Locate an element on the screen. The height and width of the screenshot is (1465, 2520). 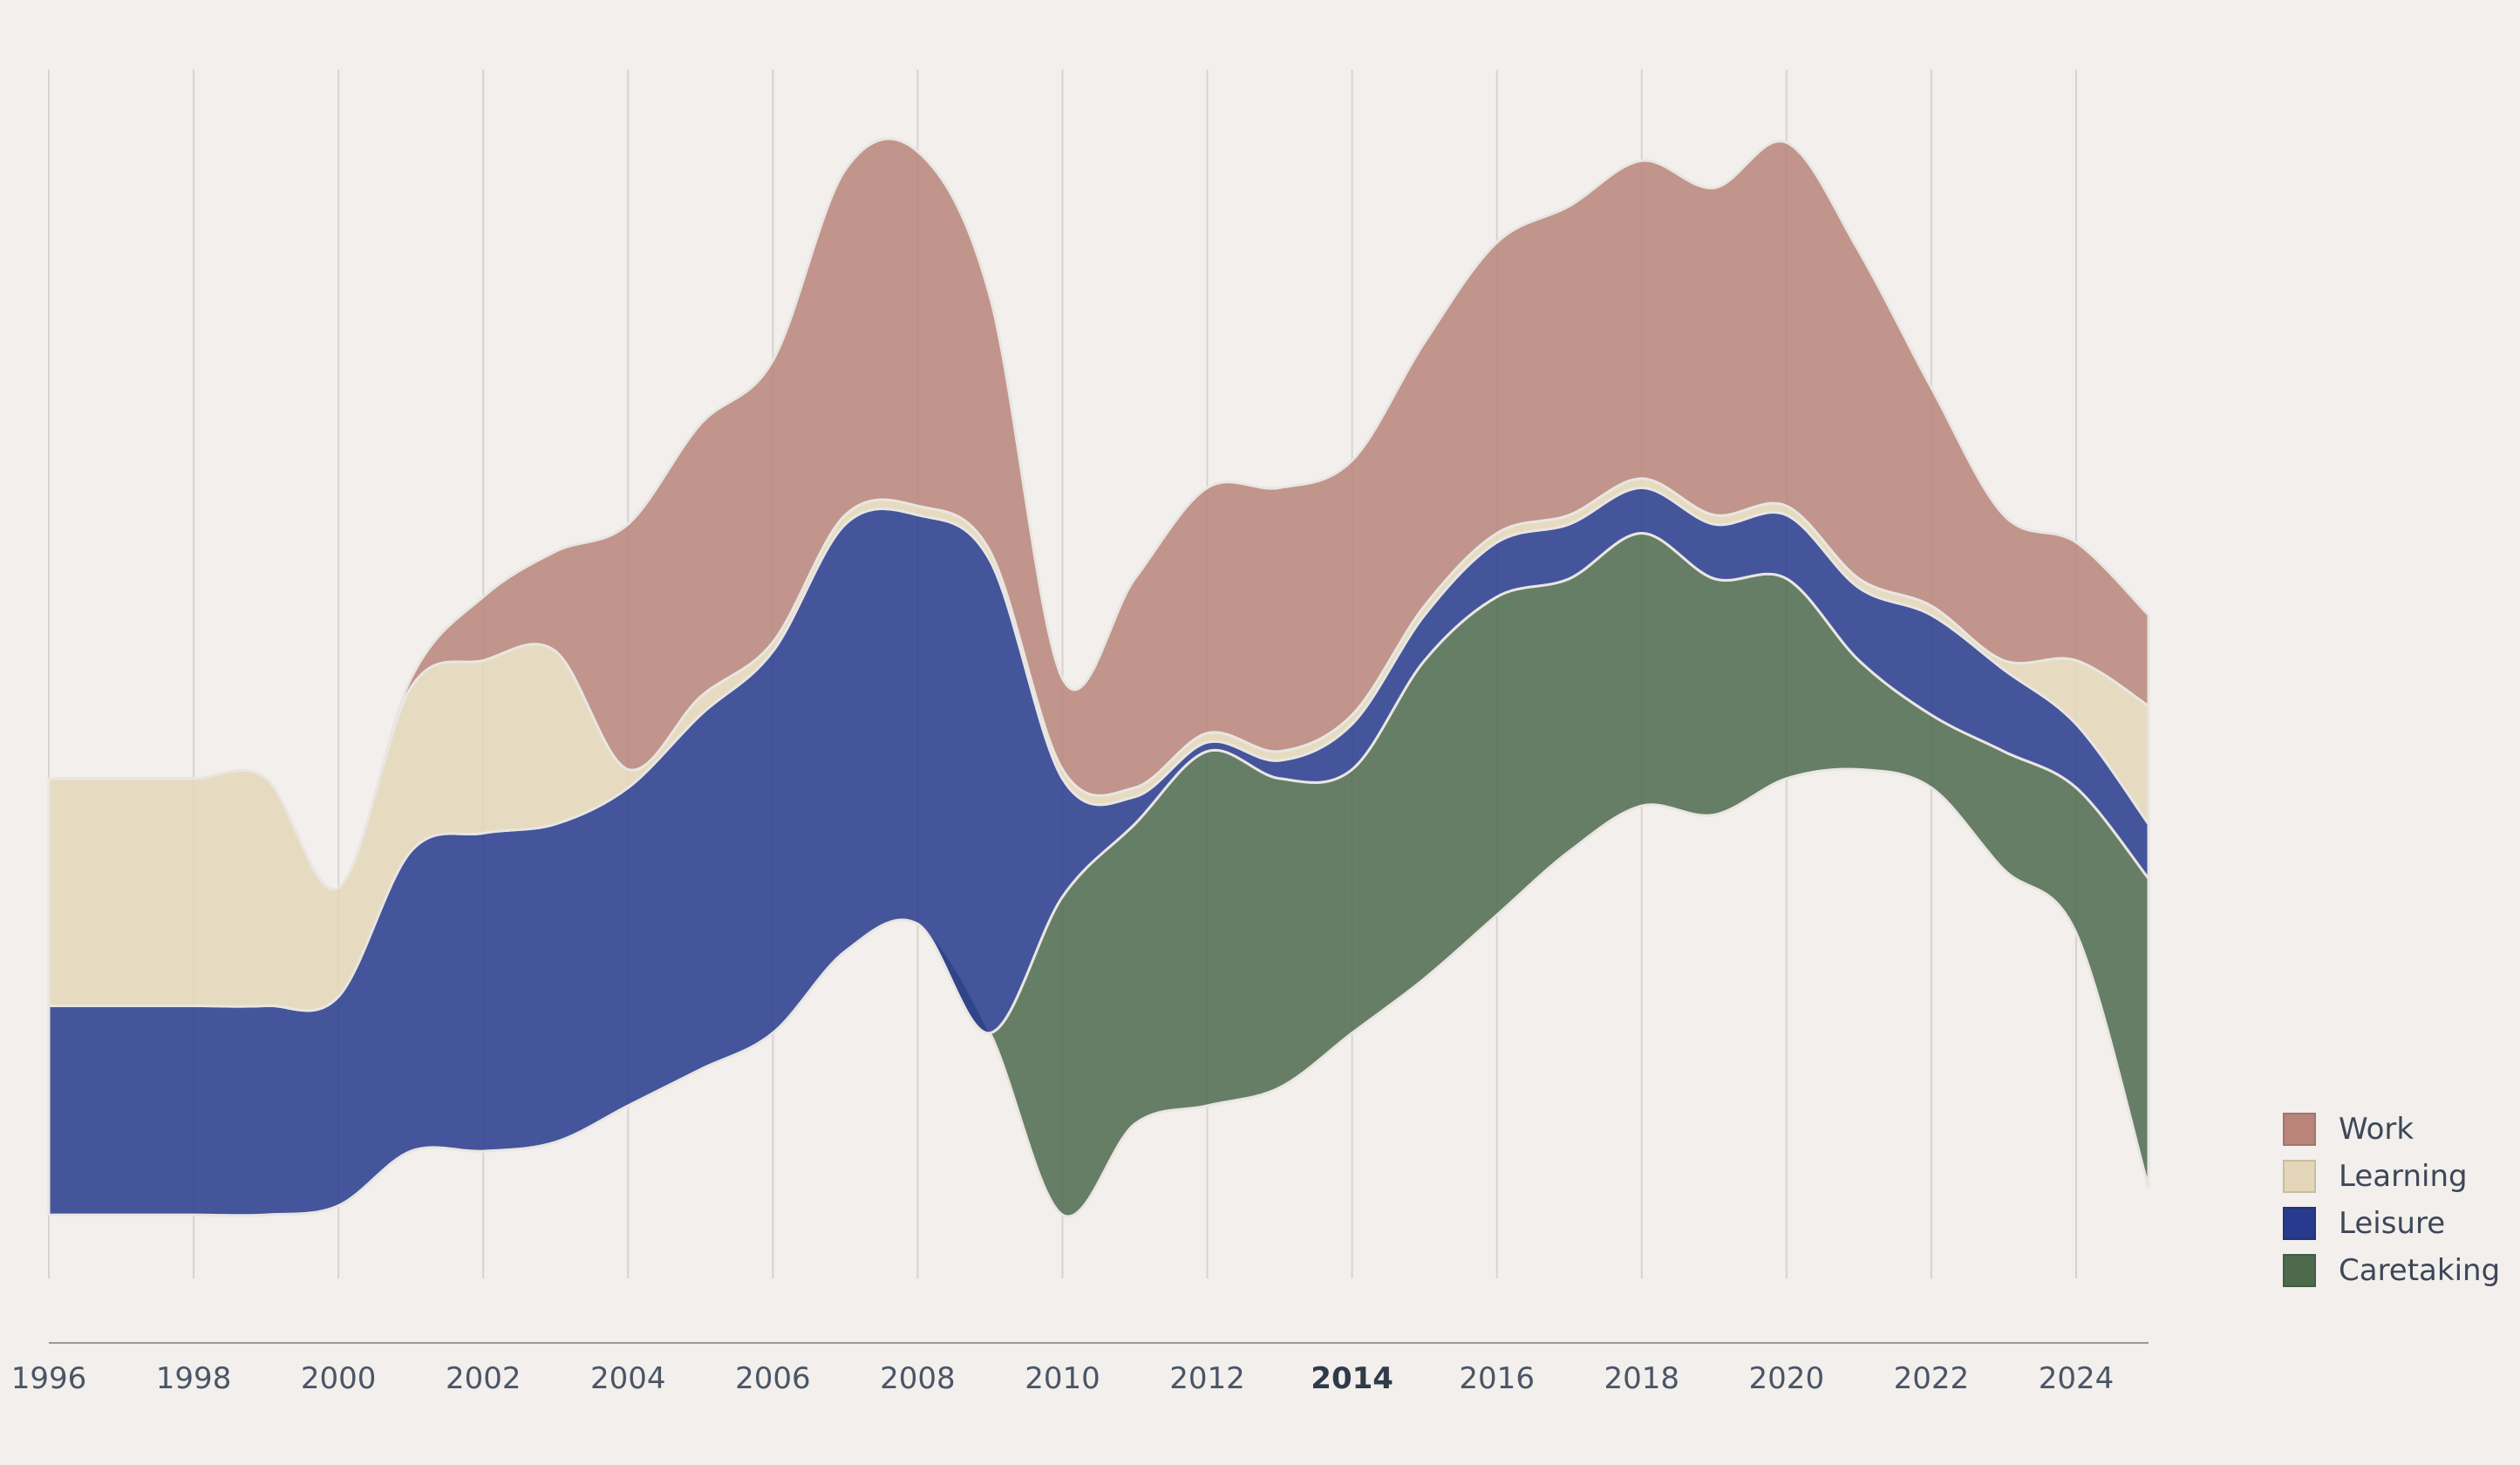
x-tick-label-2022: 2022 is located at coordinates (1932, 1378).